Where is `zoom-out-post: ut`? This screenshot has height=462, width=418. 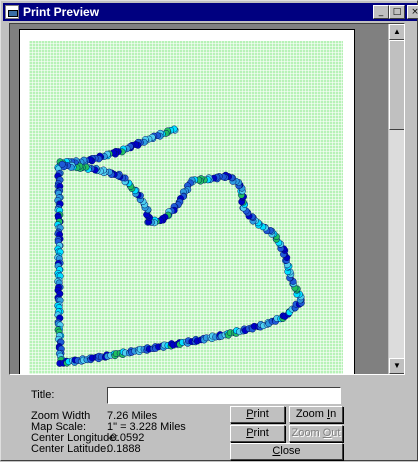 zoom-out-post: ut is located at coordinates (336, 433).